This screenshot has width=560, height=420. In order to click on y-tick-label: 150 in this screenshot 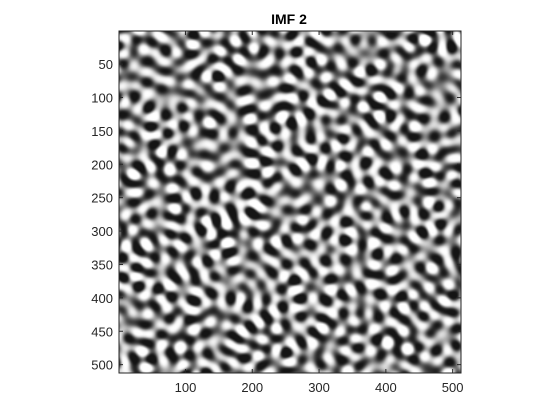, I will do `click(102, 131)`.